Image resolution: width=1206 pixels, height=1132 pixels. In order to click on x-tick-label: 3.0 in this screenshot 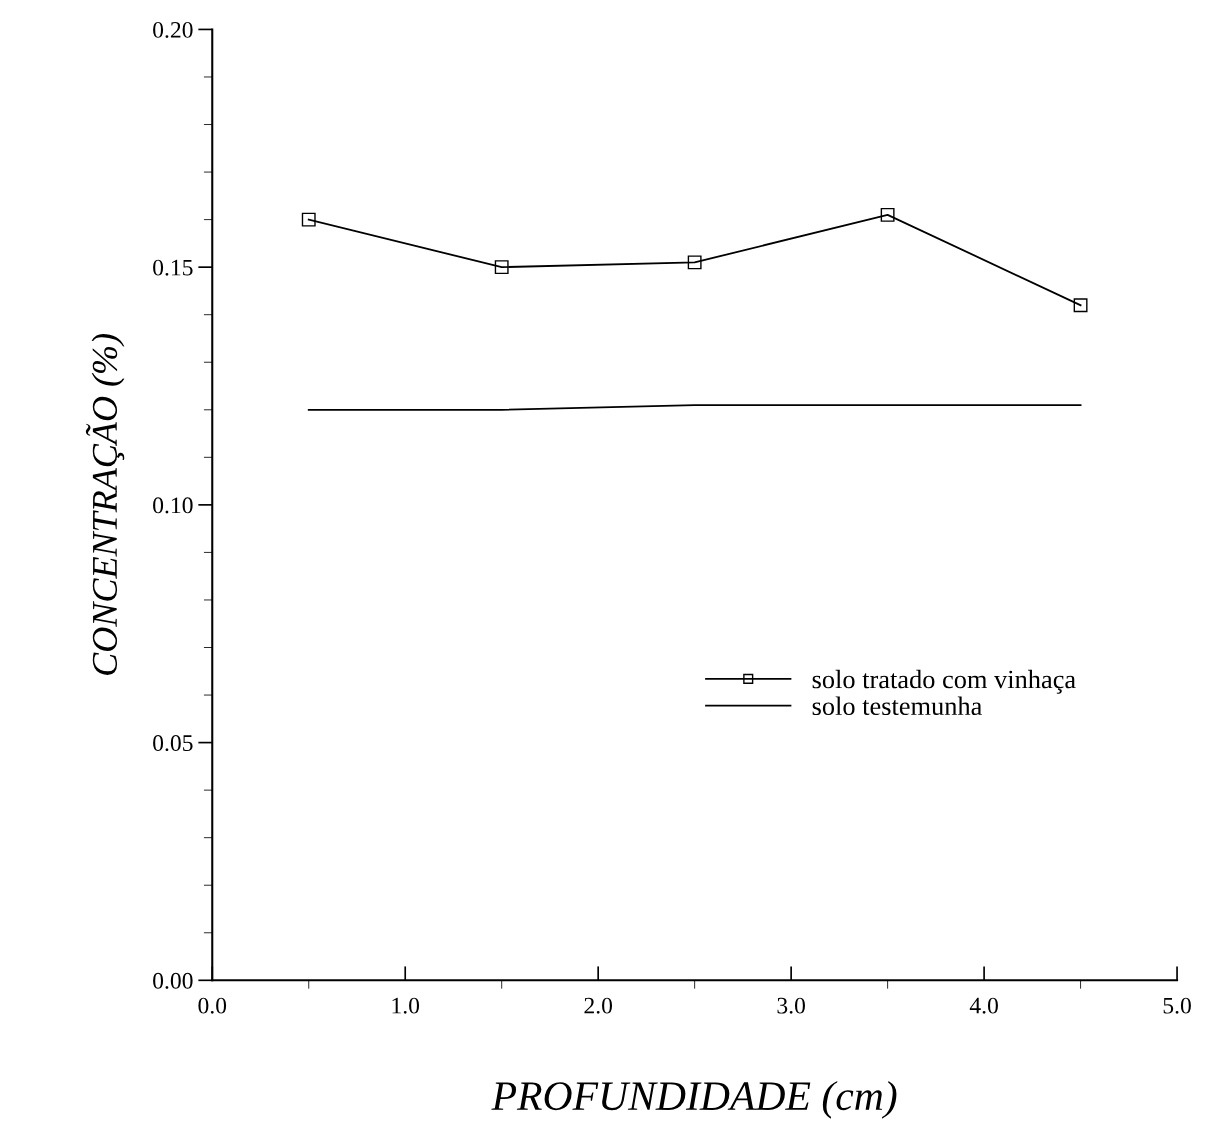, I will do `click(791, 1005)`.